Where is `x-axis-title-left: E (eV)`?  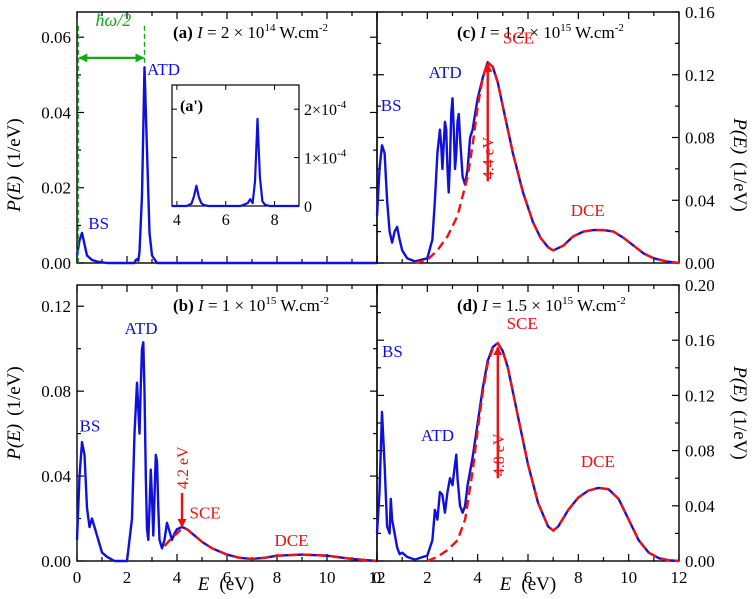 x-axis-title-left: E (eV) is located at coordinates (225, 584).